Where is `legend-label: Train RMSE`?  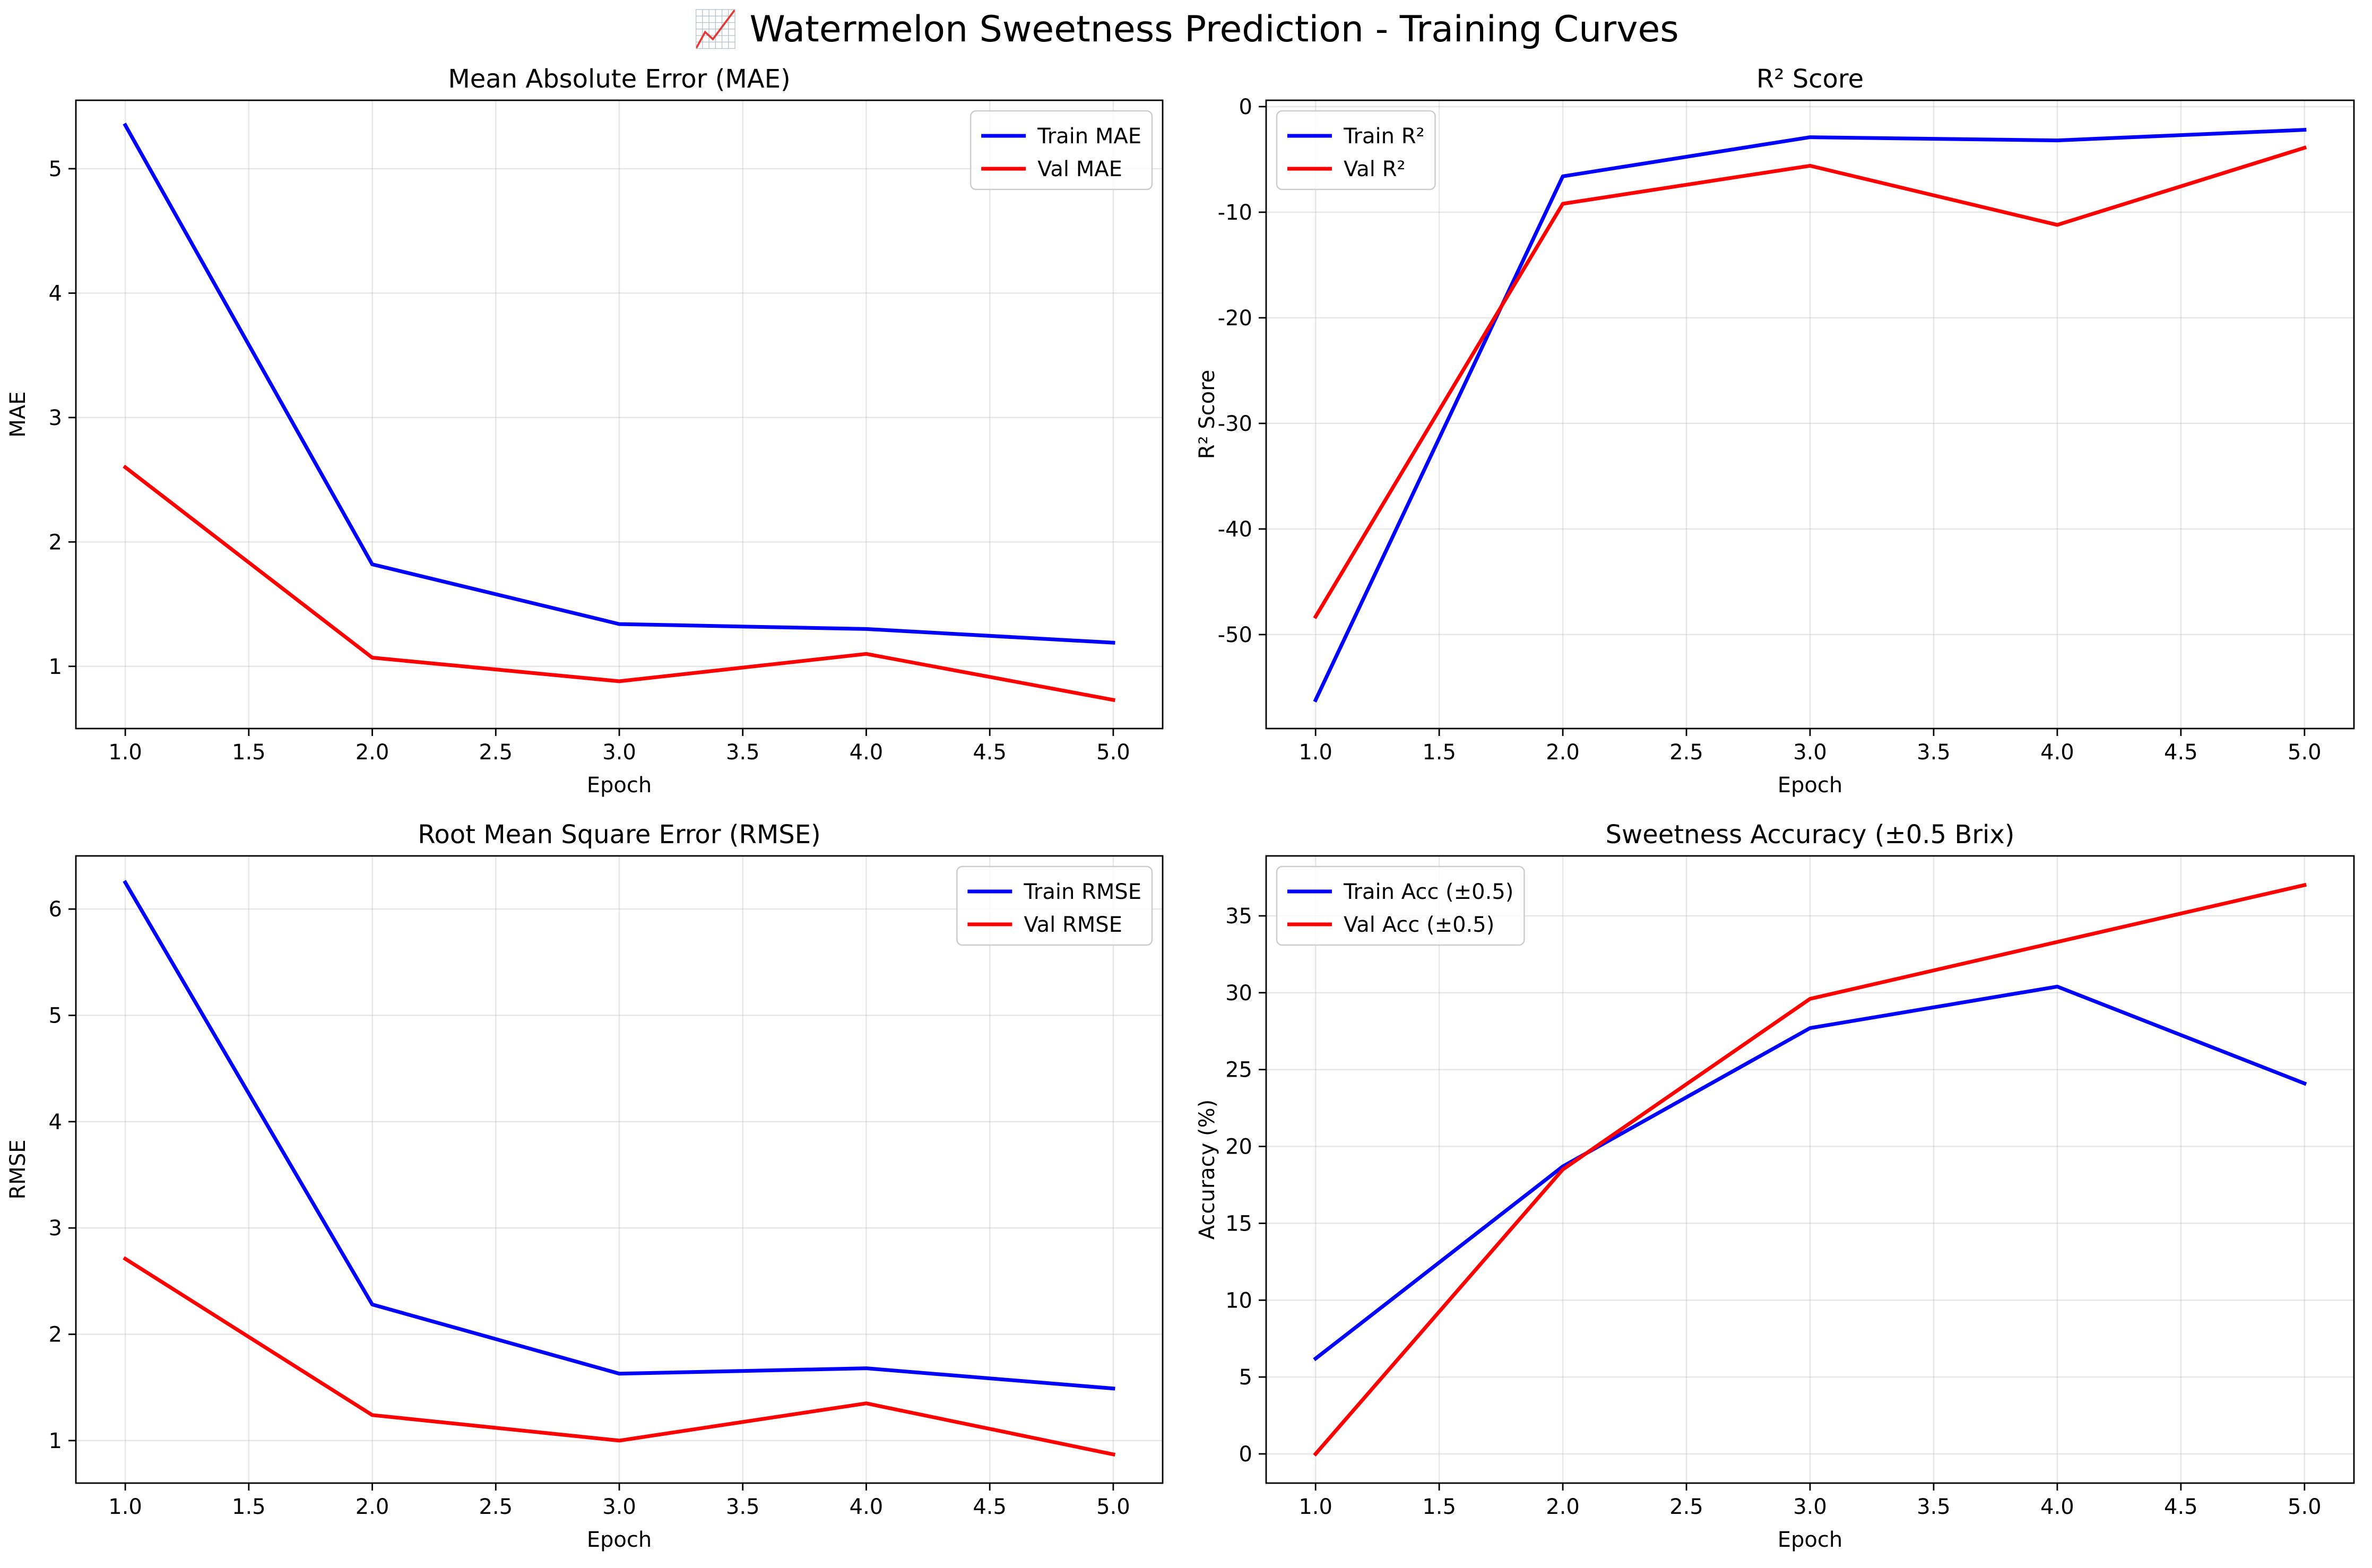
legend-label: Train RMSE is located at coordinates (1082, 892).